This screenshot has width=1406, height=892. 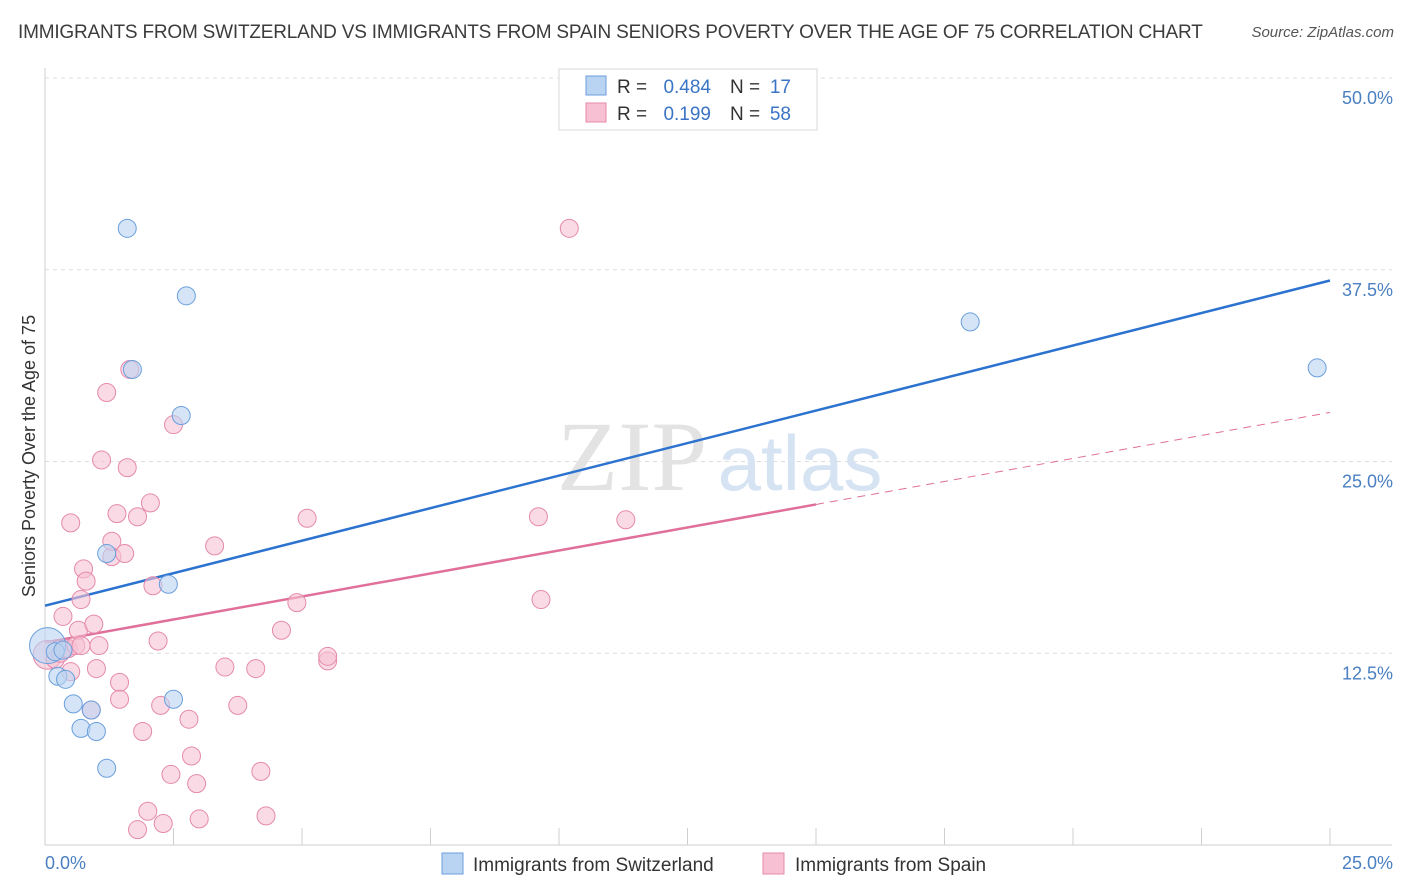 I want to click on x-tick-label-min: 0.0%, so click(x=65, y=863).